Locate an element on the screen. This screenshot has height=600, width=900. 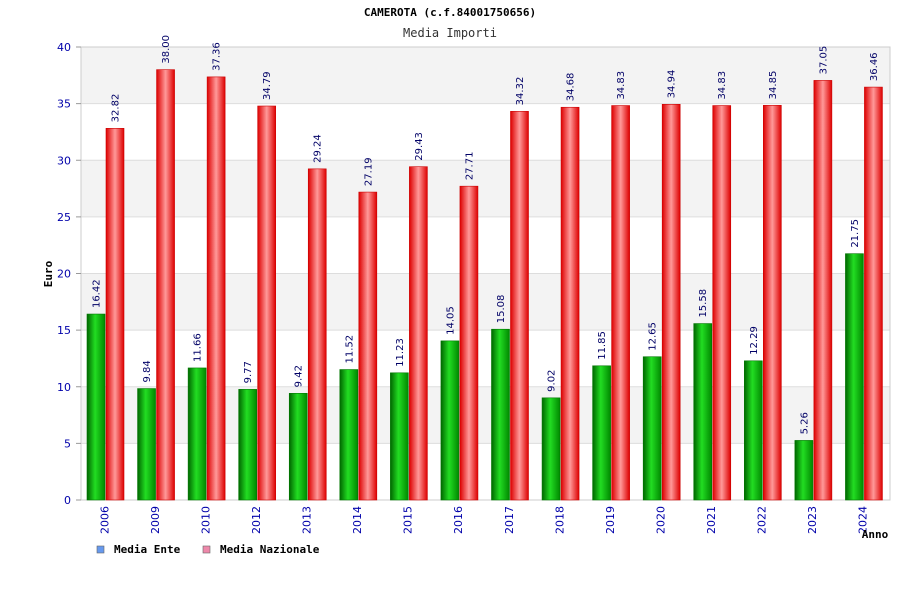
data-label: 14.05 is located at coordinates (450, 320).